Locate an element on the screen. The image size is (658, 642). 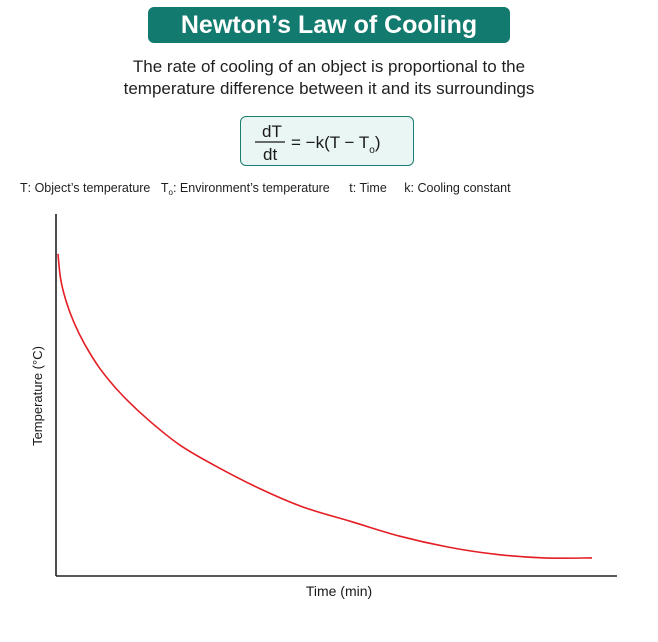
legend-subscript: o is located at coordinates (170, 192).